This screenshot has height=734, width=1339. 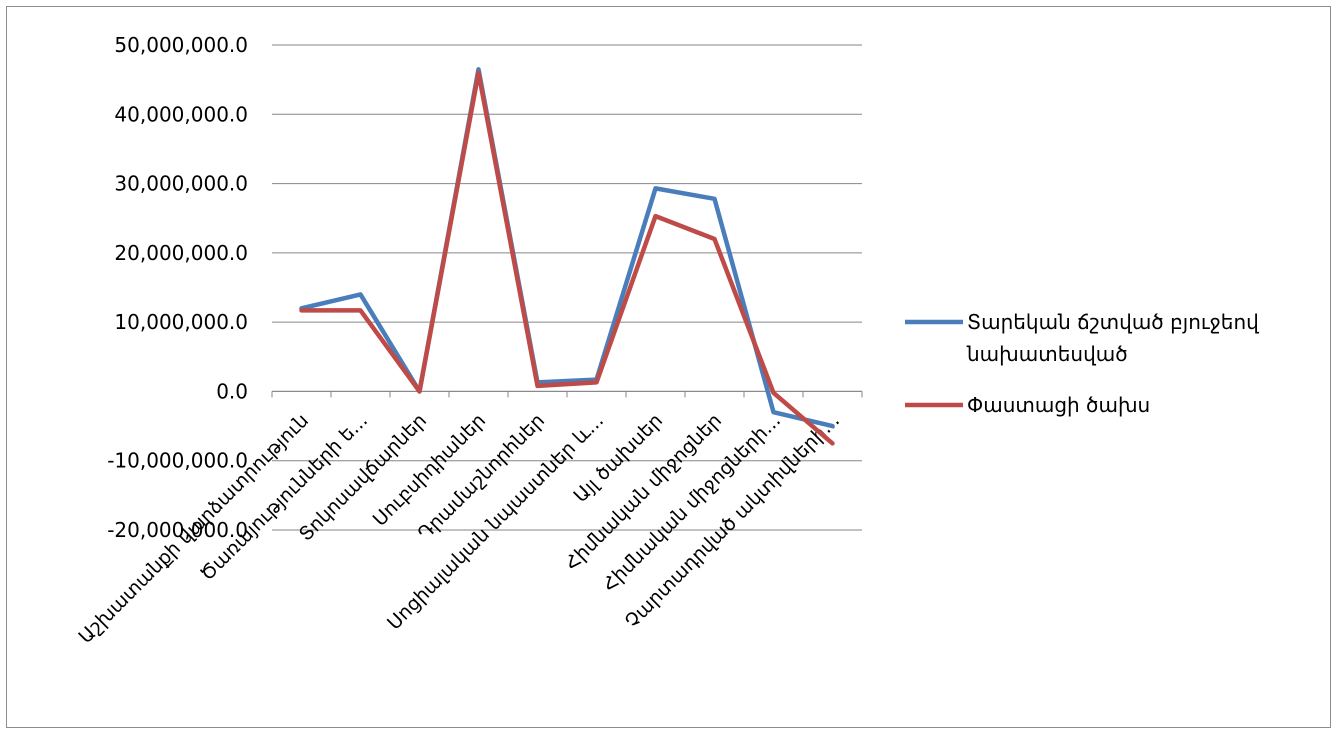 I want to click on y-tick-label: -10,000,000.0, so click(x=177, y=461).